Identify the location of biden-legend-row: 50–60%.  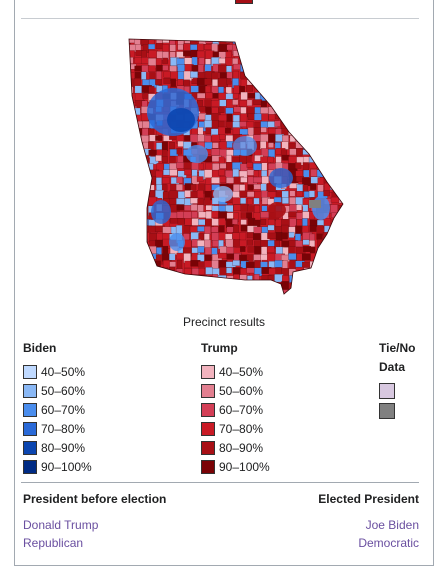
(54, 391).